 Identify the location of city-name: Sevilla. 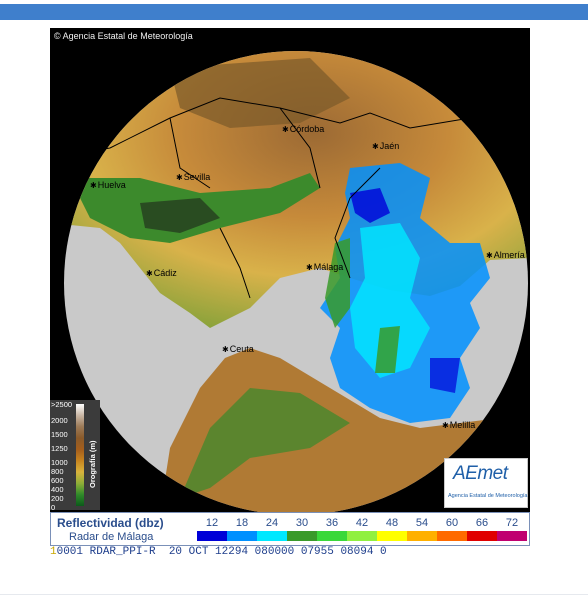
(197, 177).